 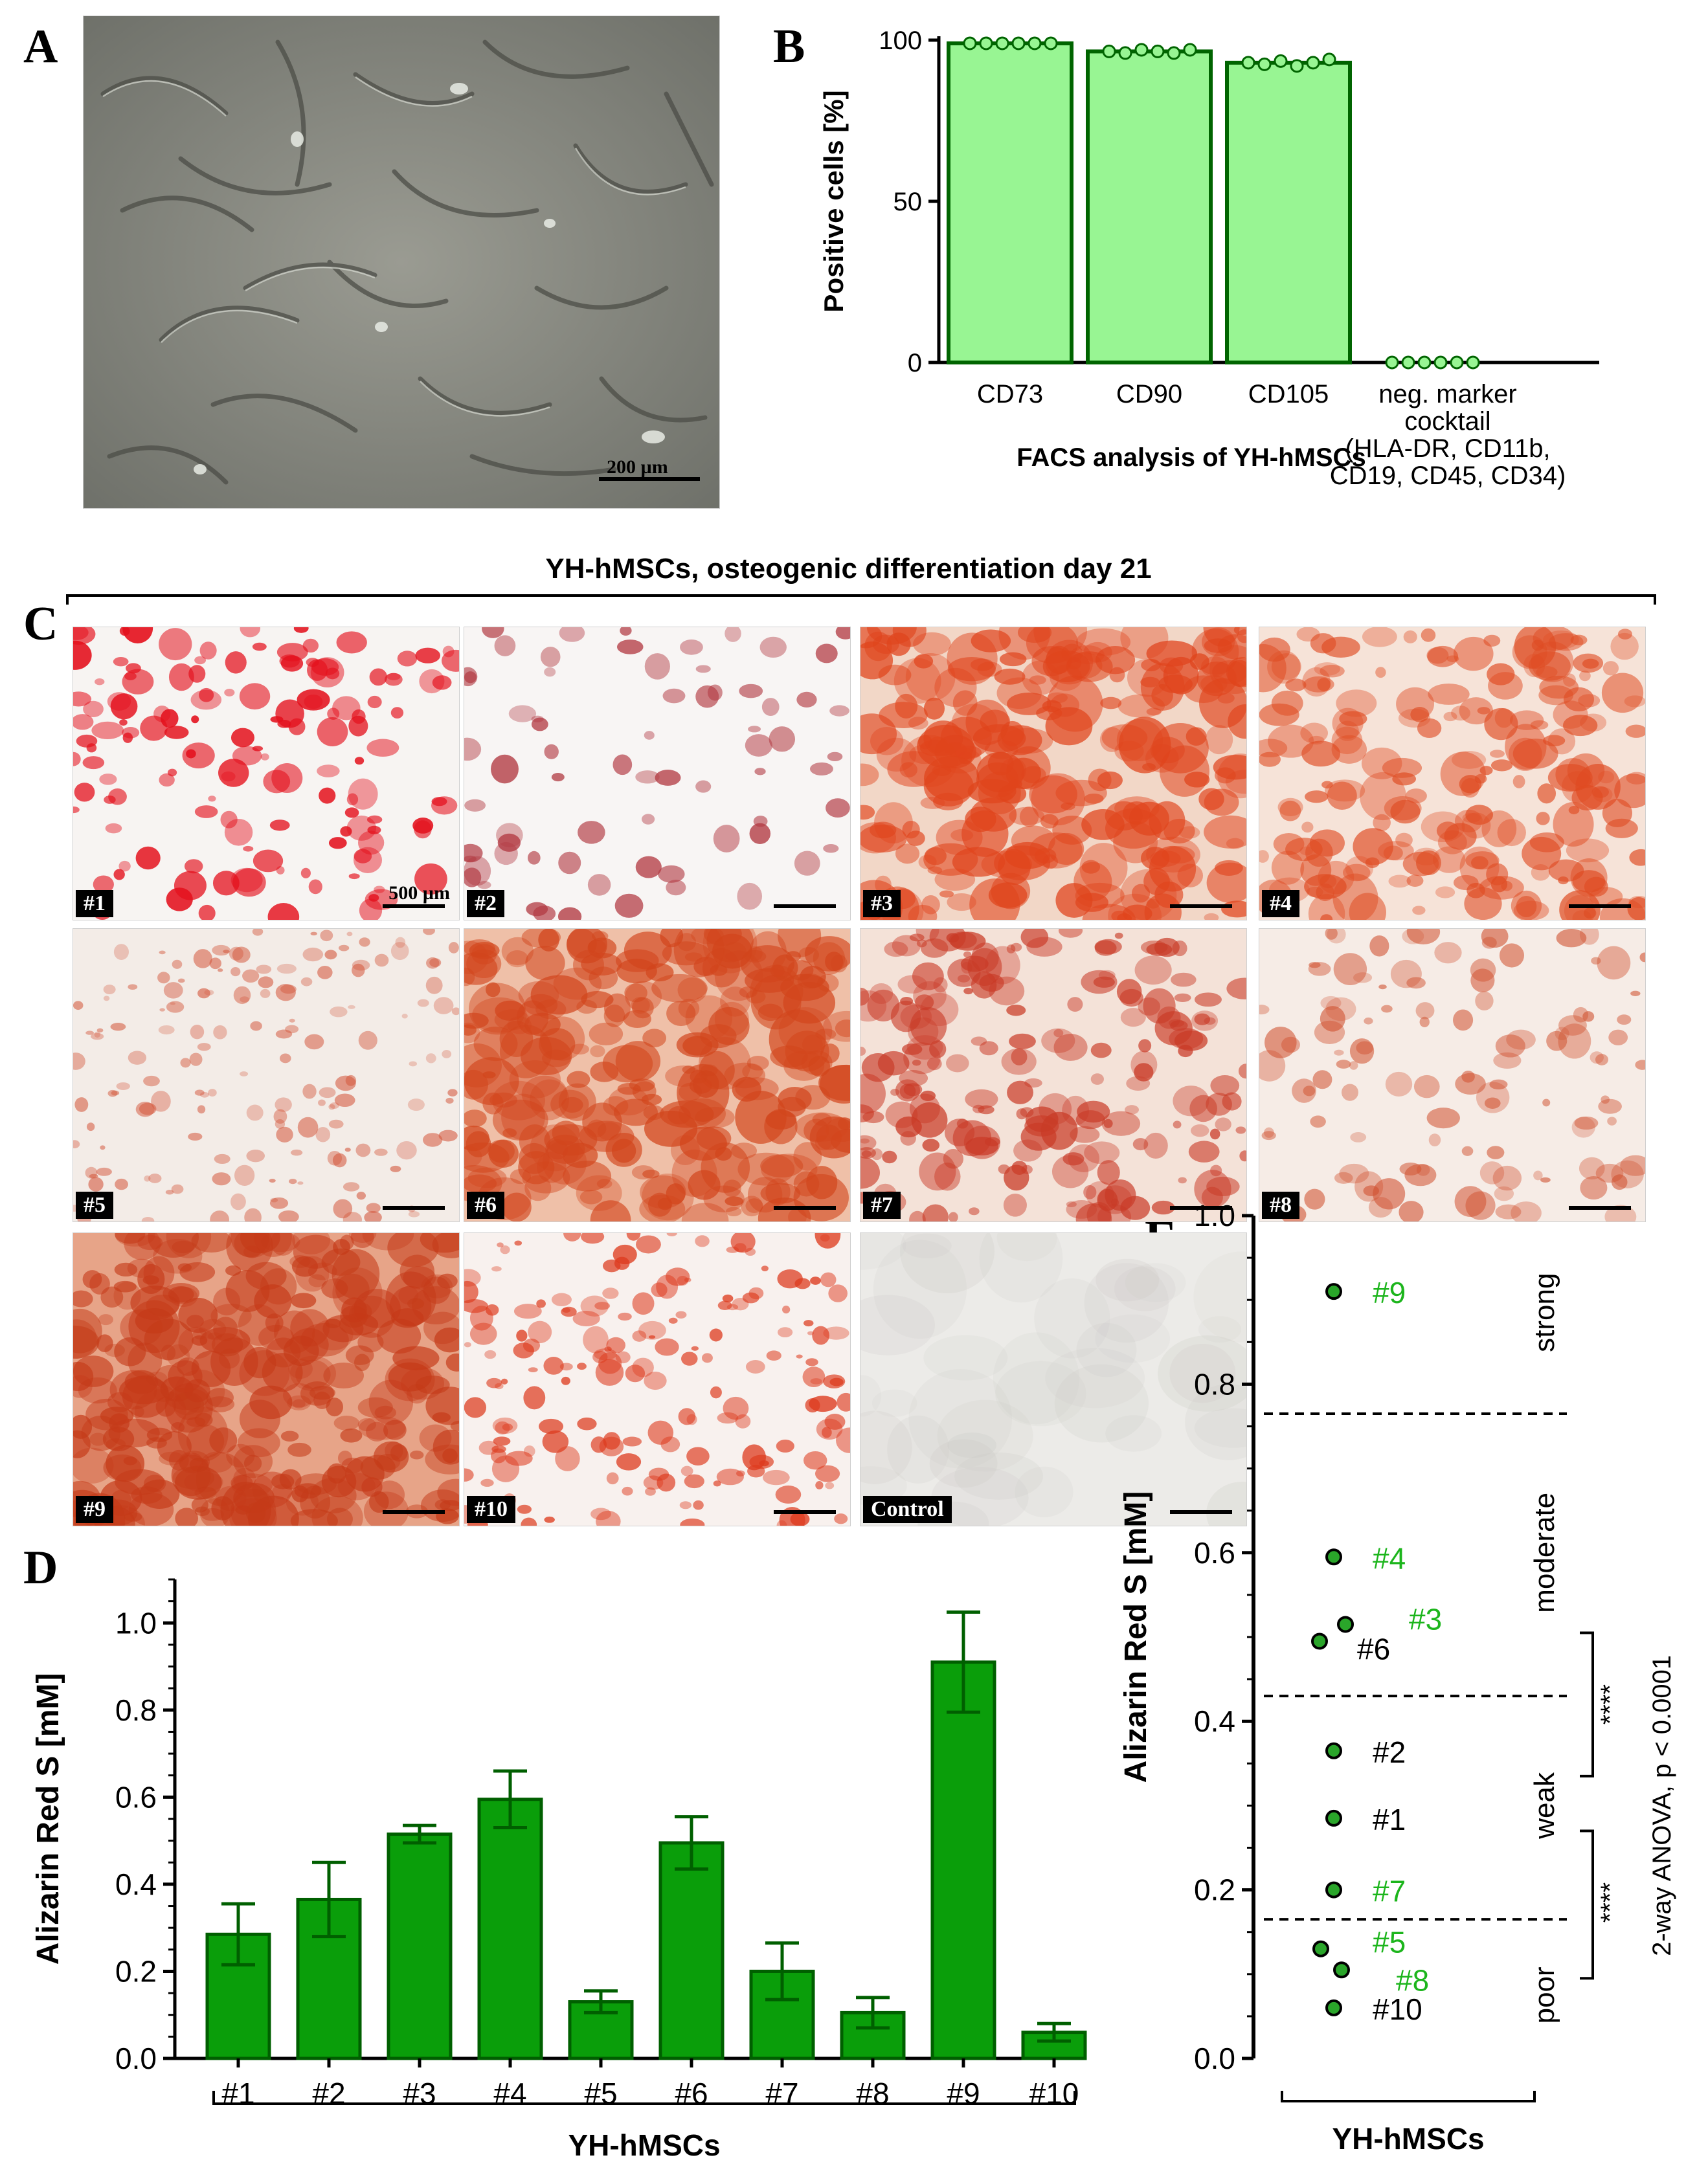 I want to click on x-tick-label: CD105, so click(x=1289, y=394).